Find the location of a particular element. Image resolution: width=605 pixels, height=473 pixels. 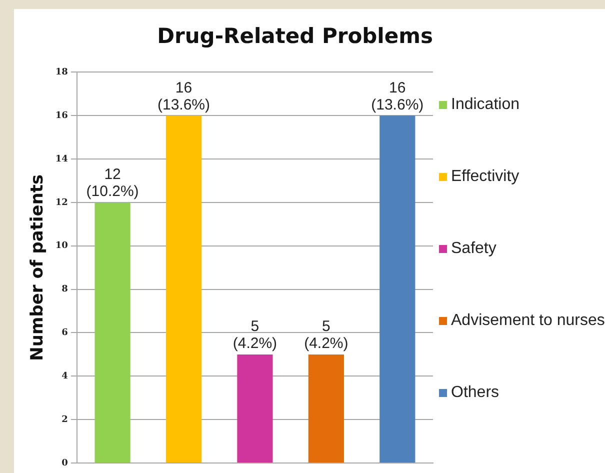

y-tick-label: 18 is located at coordinates (61, 73).